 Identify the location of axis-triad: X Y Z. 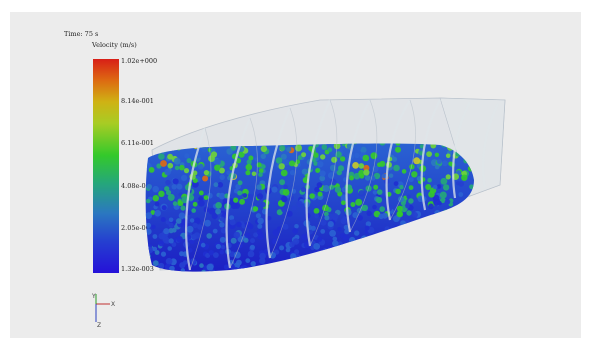
(103, 311).